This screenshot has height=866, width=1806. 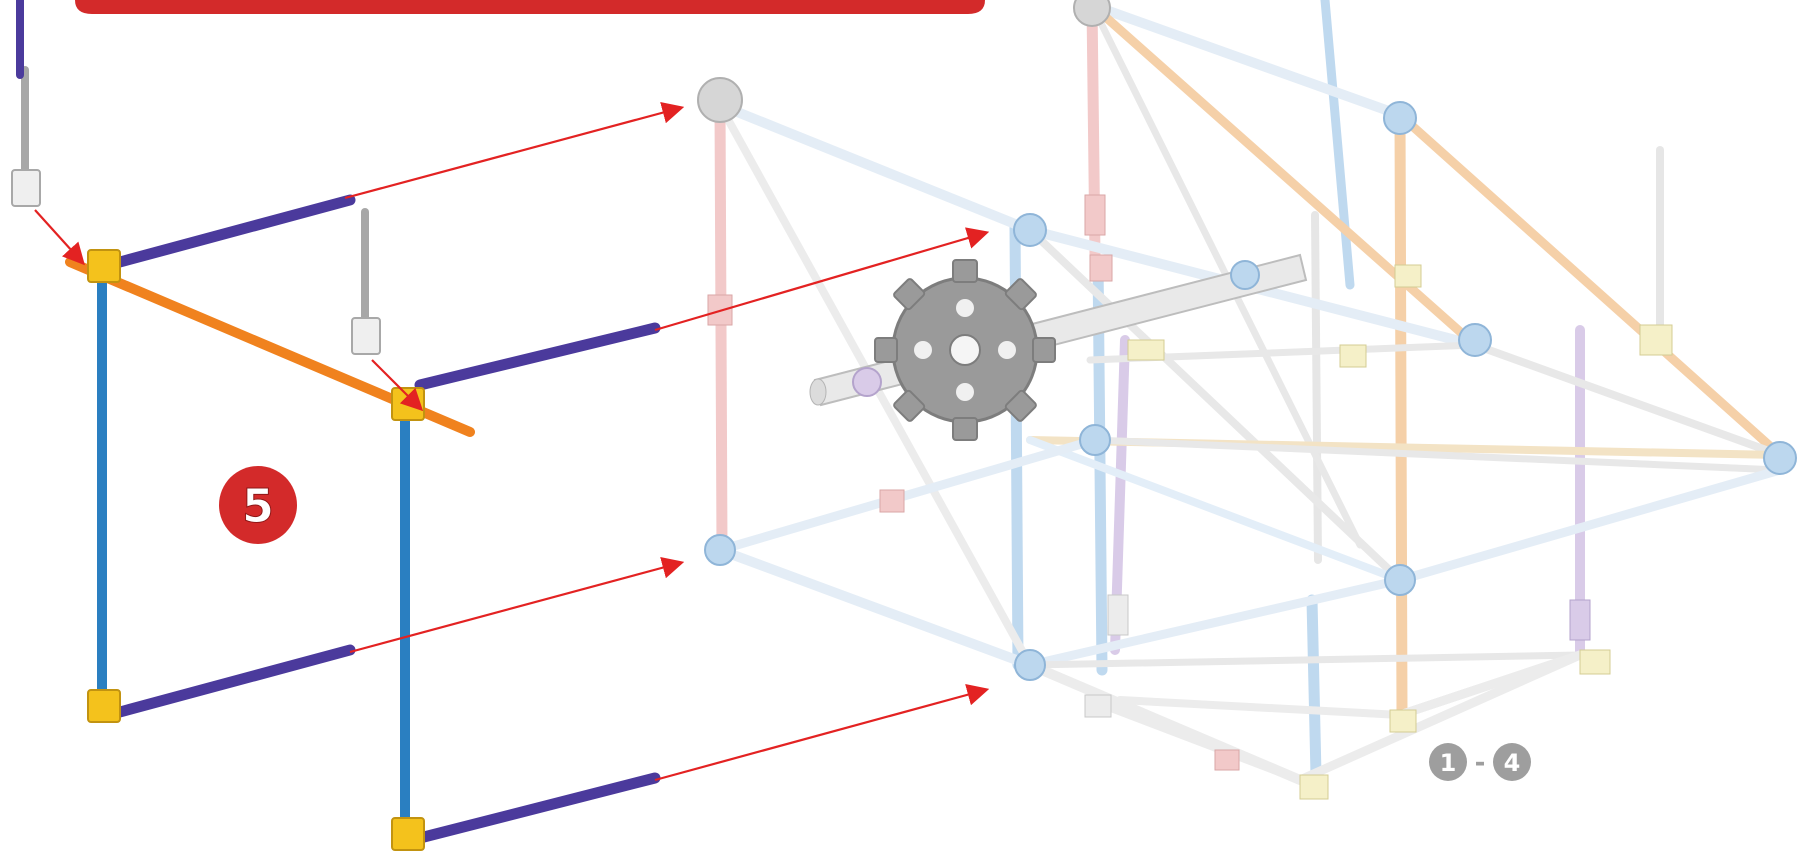 I want to click on step-number: 5, so click(x=258, y=506).